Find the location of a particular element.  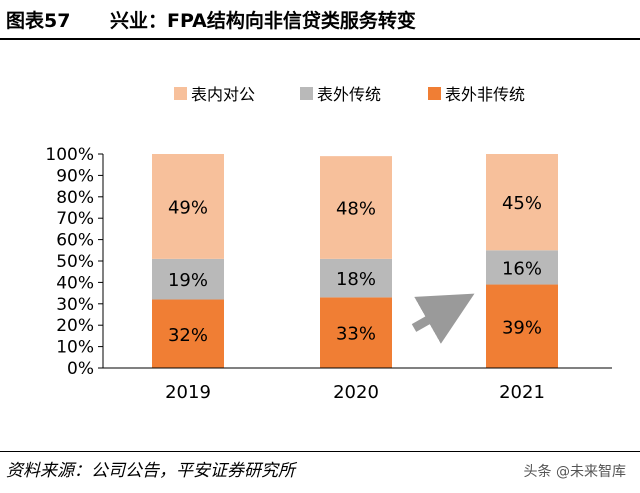

source-divider is located at coordinates (320, 451).